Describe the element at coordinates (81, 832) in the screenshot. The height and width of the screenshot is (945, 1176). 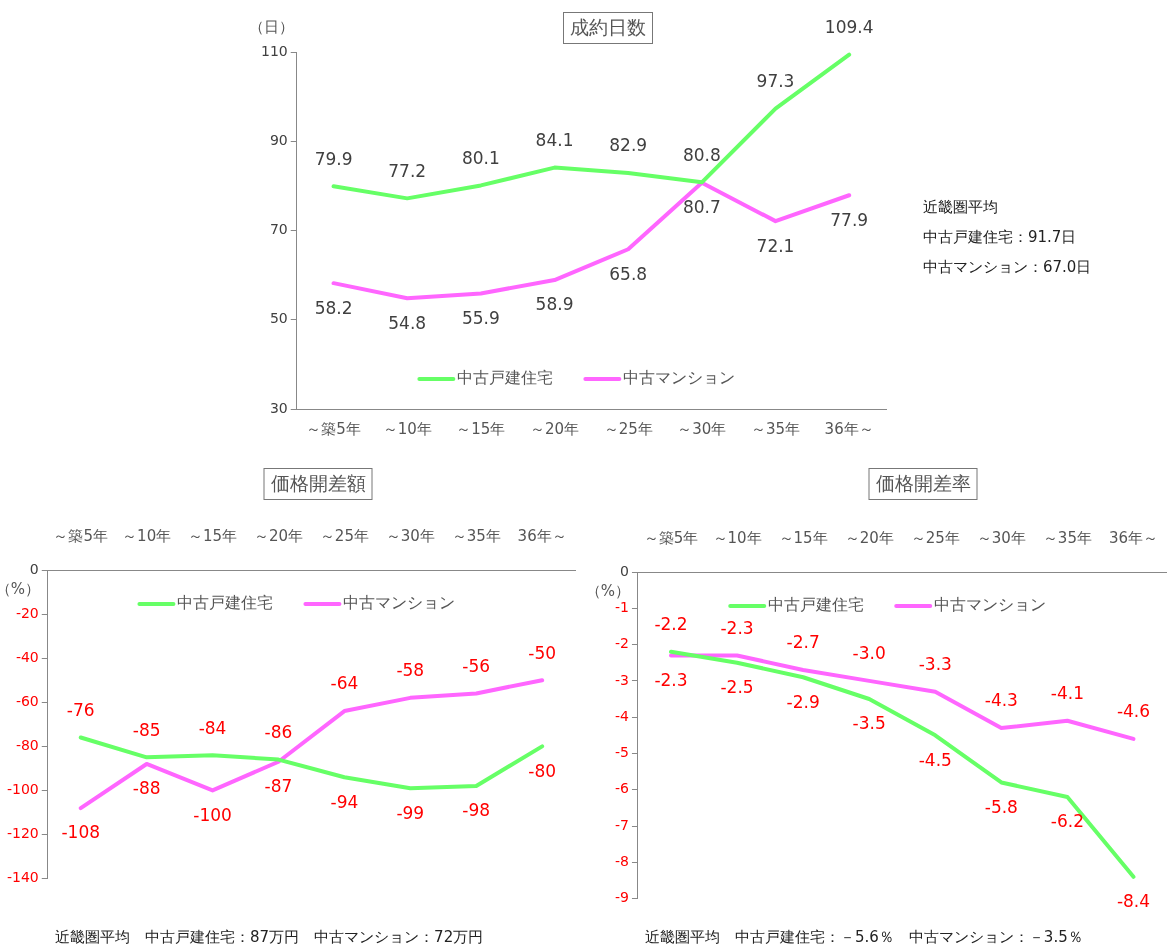
I see `data-label: -108` at that location.